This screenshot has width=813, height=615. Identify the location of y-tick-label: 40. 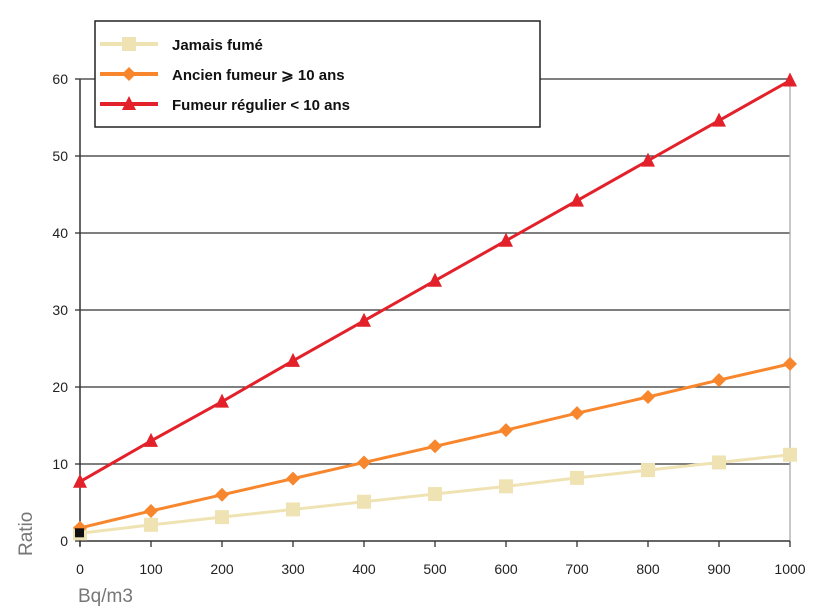
(60, 233).